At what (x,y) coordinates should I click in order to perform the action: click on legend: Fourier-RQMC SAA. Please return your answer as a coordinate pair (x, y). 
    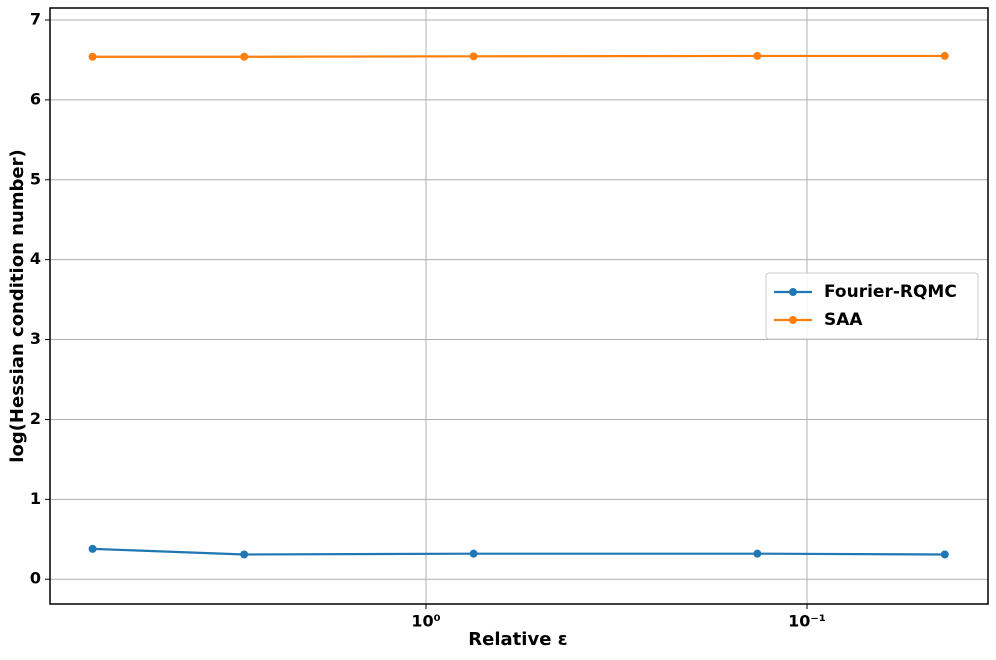
    Looking at the image, I should click on (872, 306).